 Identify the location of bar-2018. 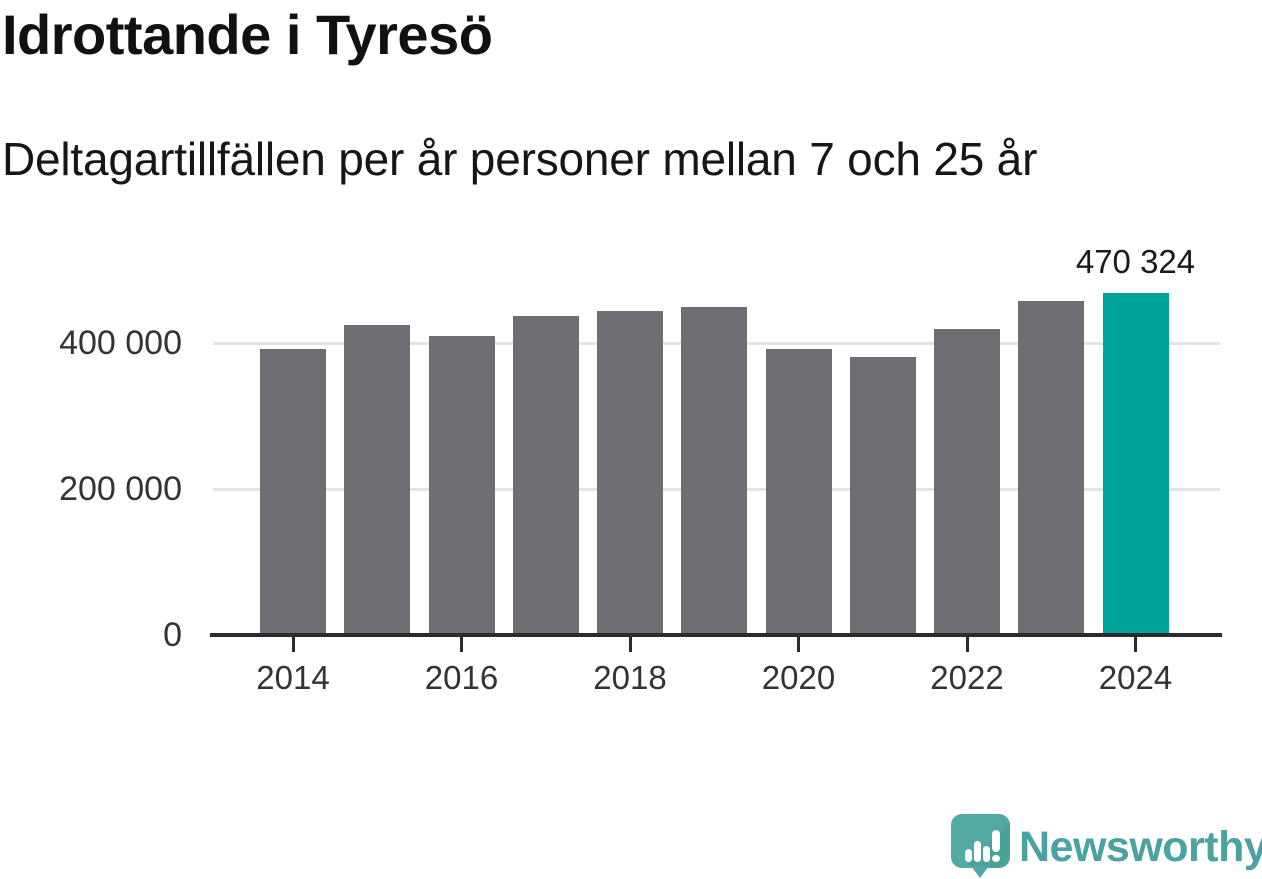
(630, 473).